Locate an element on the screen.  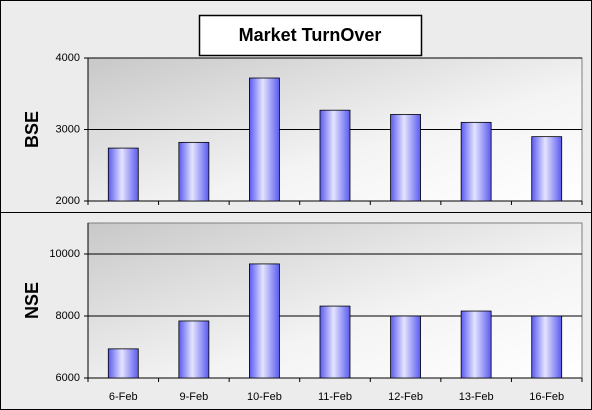
chart-title: Market TurnOver is located at coordinates (310, 35).